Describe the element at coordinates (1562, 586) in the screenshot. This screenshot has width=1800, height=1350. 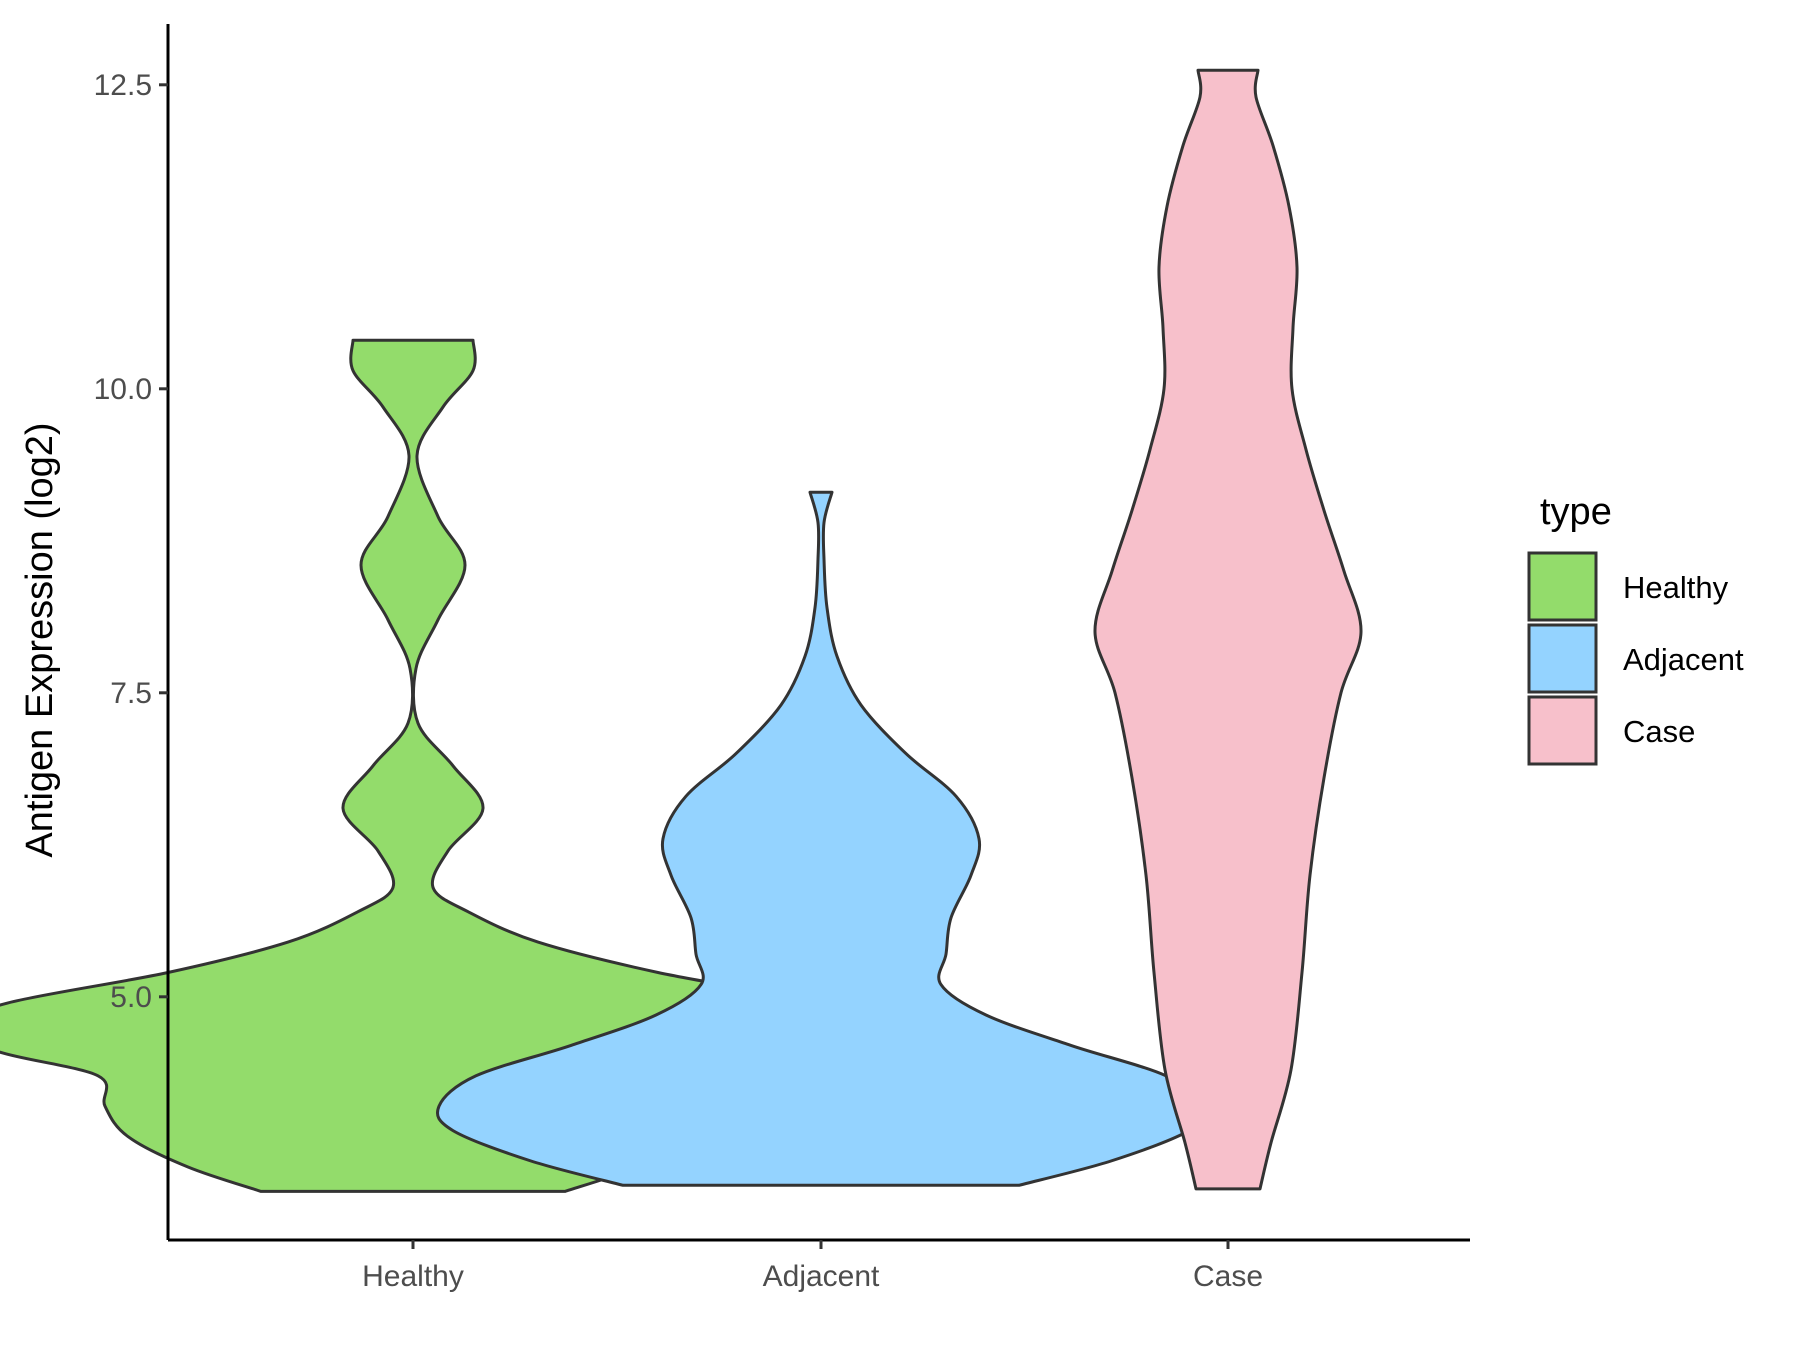
I see `legend-swatch-healthy` at that location.